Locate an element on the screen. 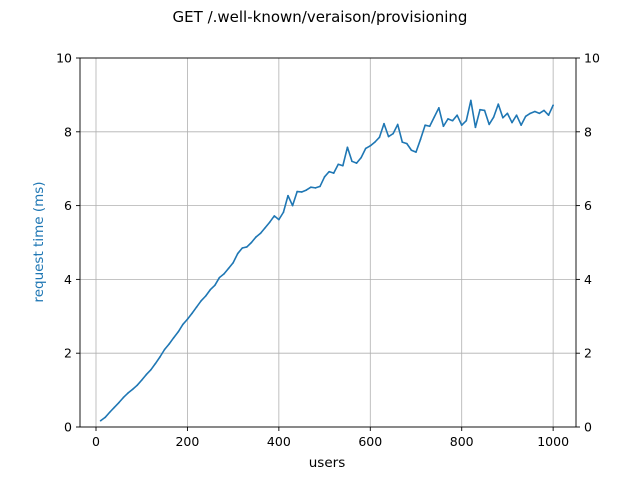  right-y-tick-label: 4 is located at coordinates (588, 279).